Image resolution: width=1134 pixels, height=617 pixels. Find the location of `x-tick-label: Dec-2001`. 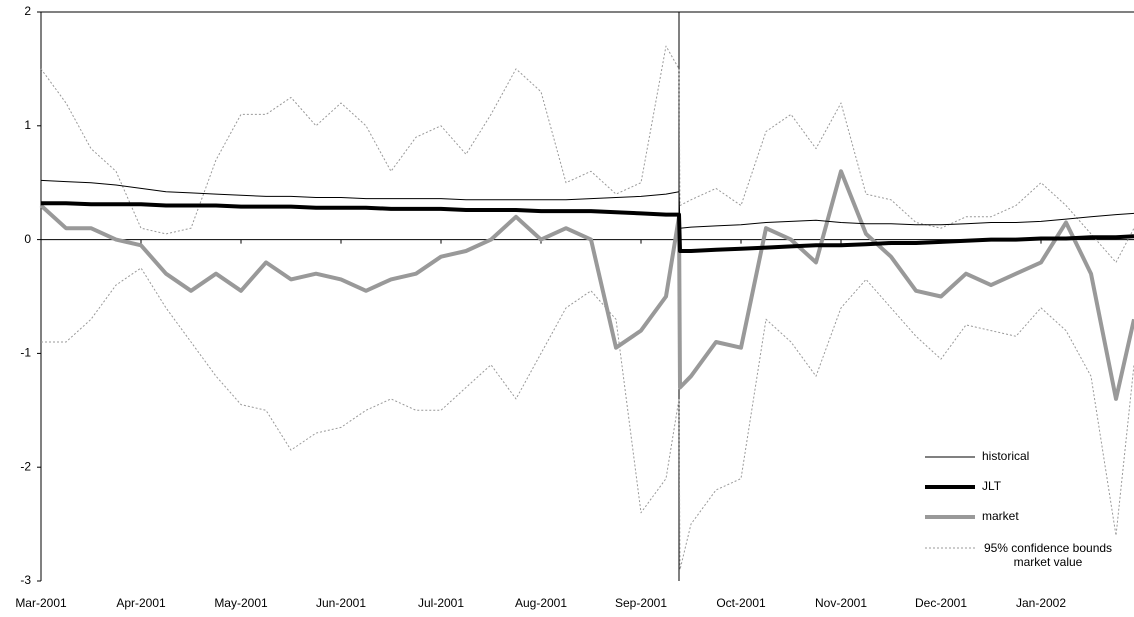

x-tick-label: Dec-2001 is located at coordinates (941, 603).